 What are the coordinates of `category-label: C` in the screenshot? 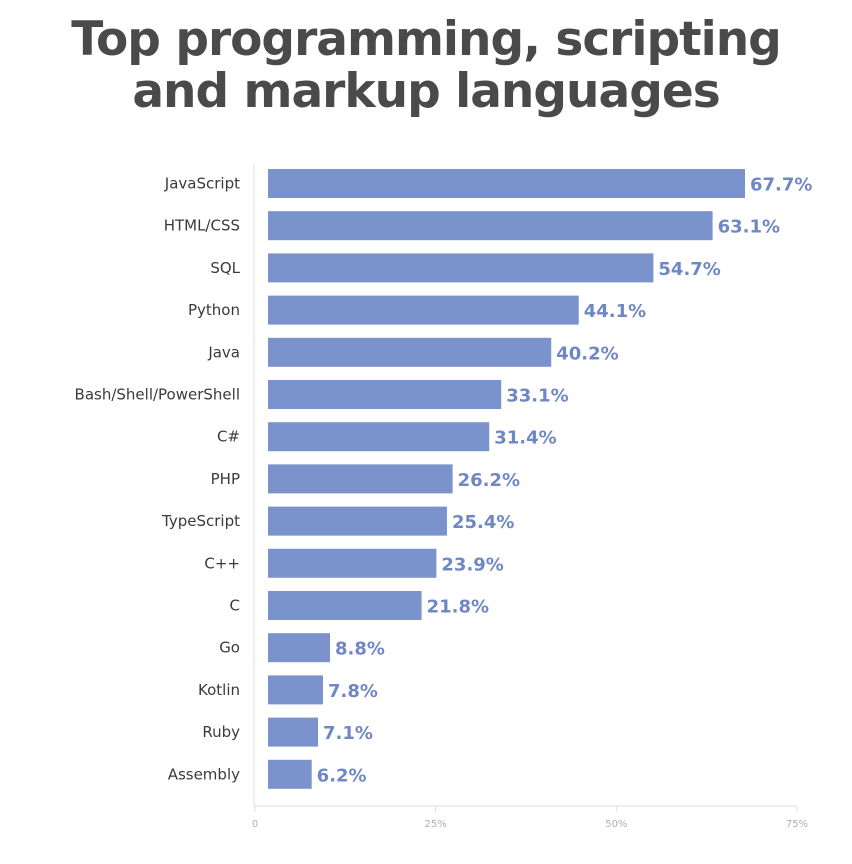 It's located at (235, 606).